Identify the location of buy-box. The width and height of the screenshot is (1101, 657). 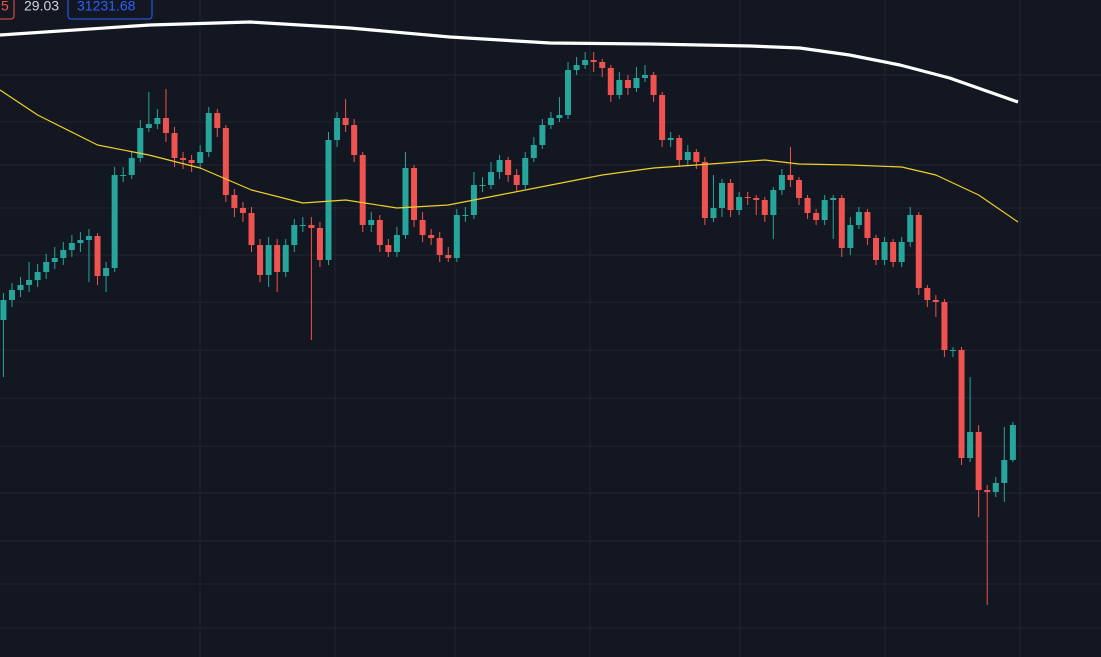
(110, 10).